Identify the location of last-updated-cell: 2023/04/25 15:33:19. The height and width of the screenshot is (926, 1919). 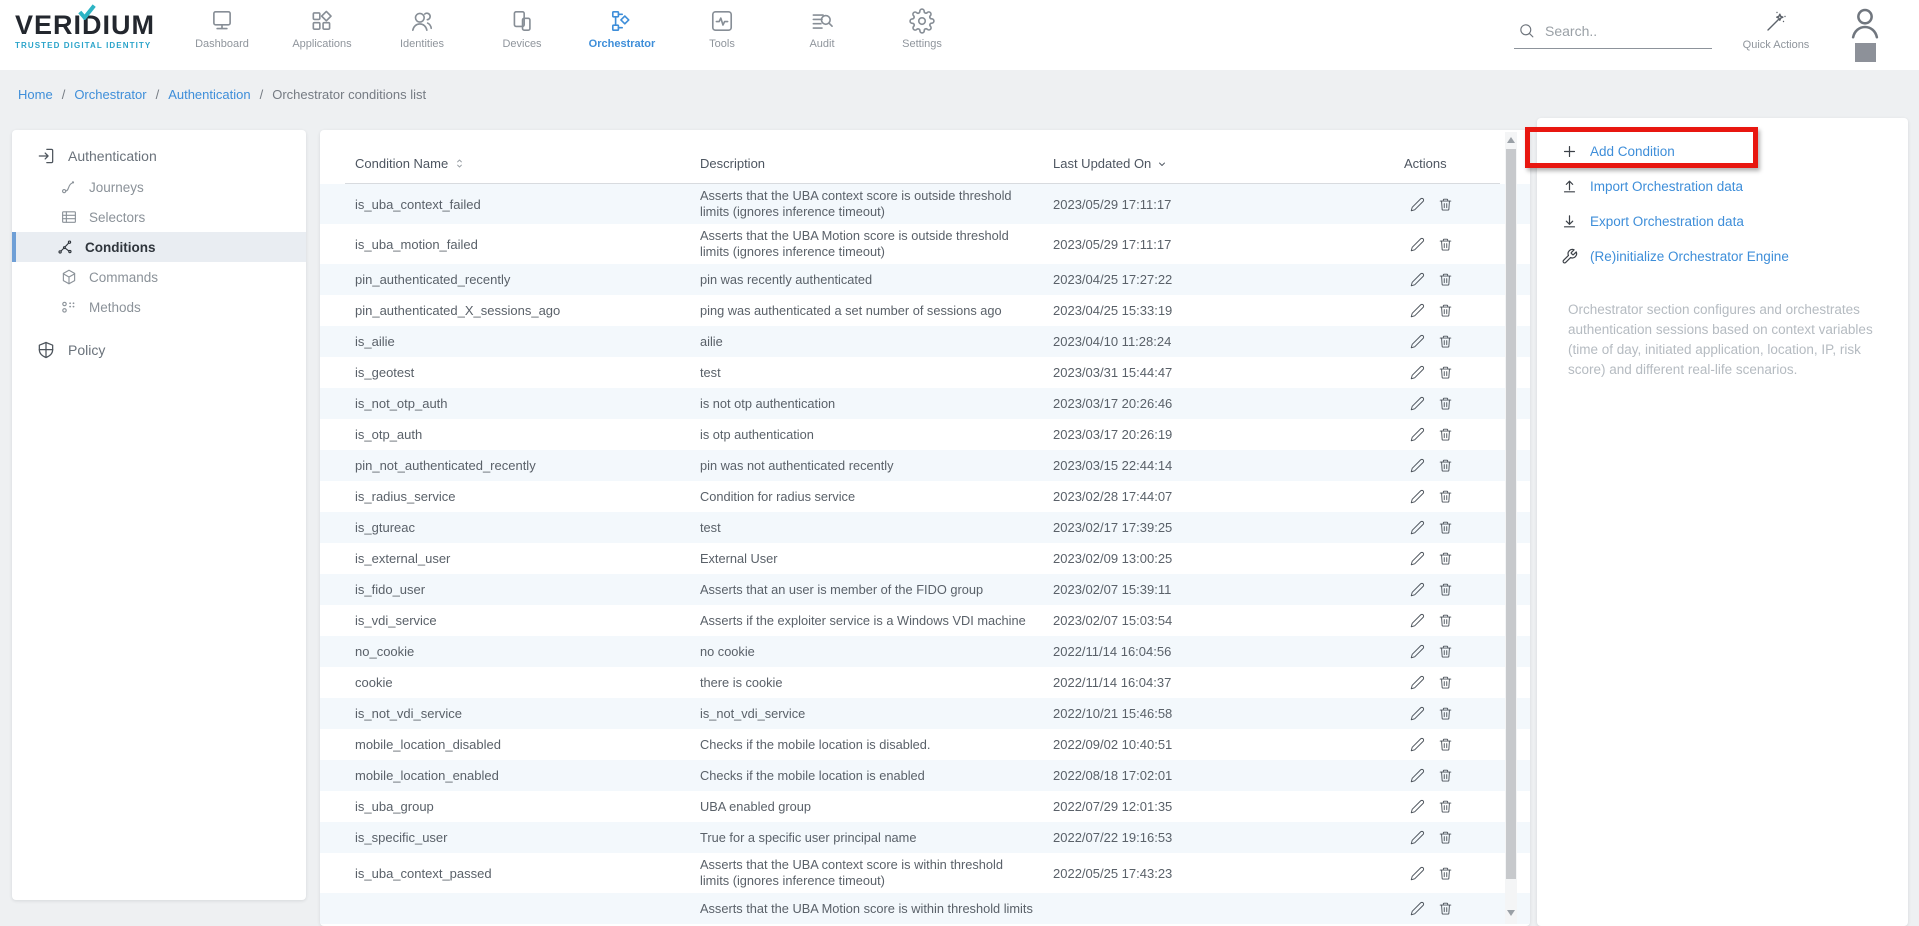
(1113, 310).